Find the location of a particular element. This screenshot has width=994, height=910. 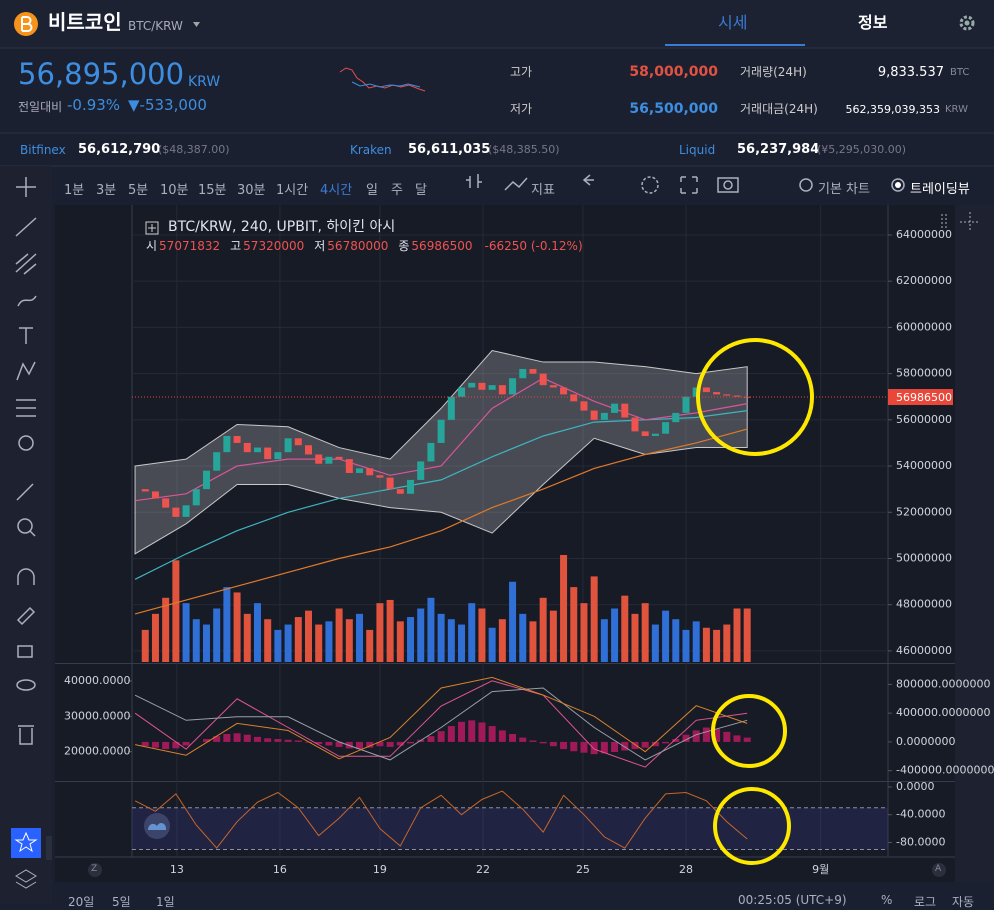

legend-toggle is located at coordinates (152, 228).